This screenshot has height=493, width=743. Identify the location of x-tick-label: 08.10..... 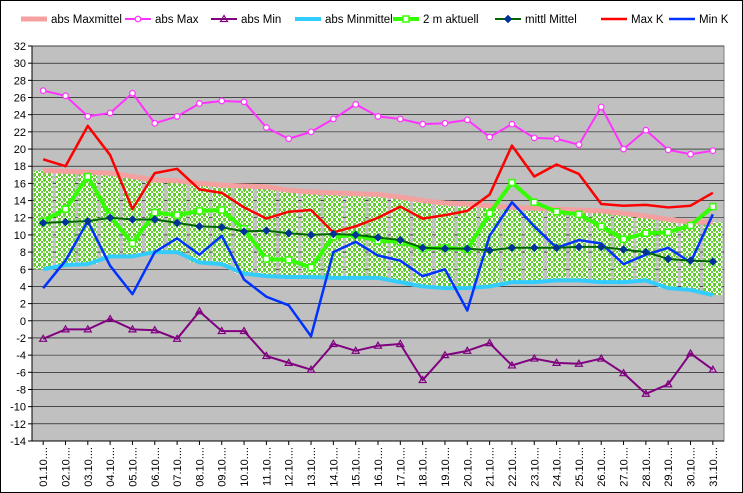
(200, 467).